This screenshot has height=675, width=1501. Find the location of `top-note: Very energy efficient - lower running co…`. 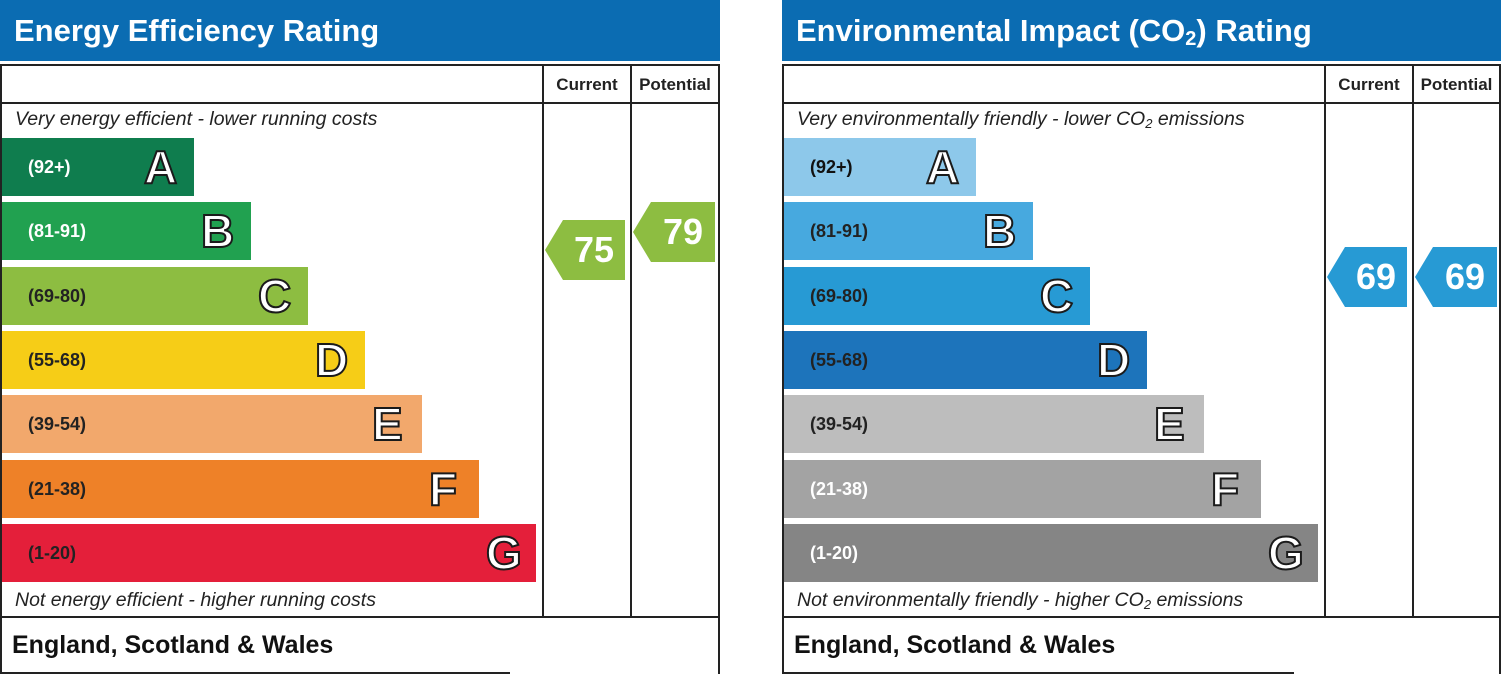

top-note: Very energy efficient - lower running co… is located at coordinates (196, 119).